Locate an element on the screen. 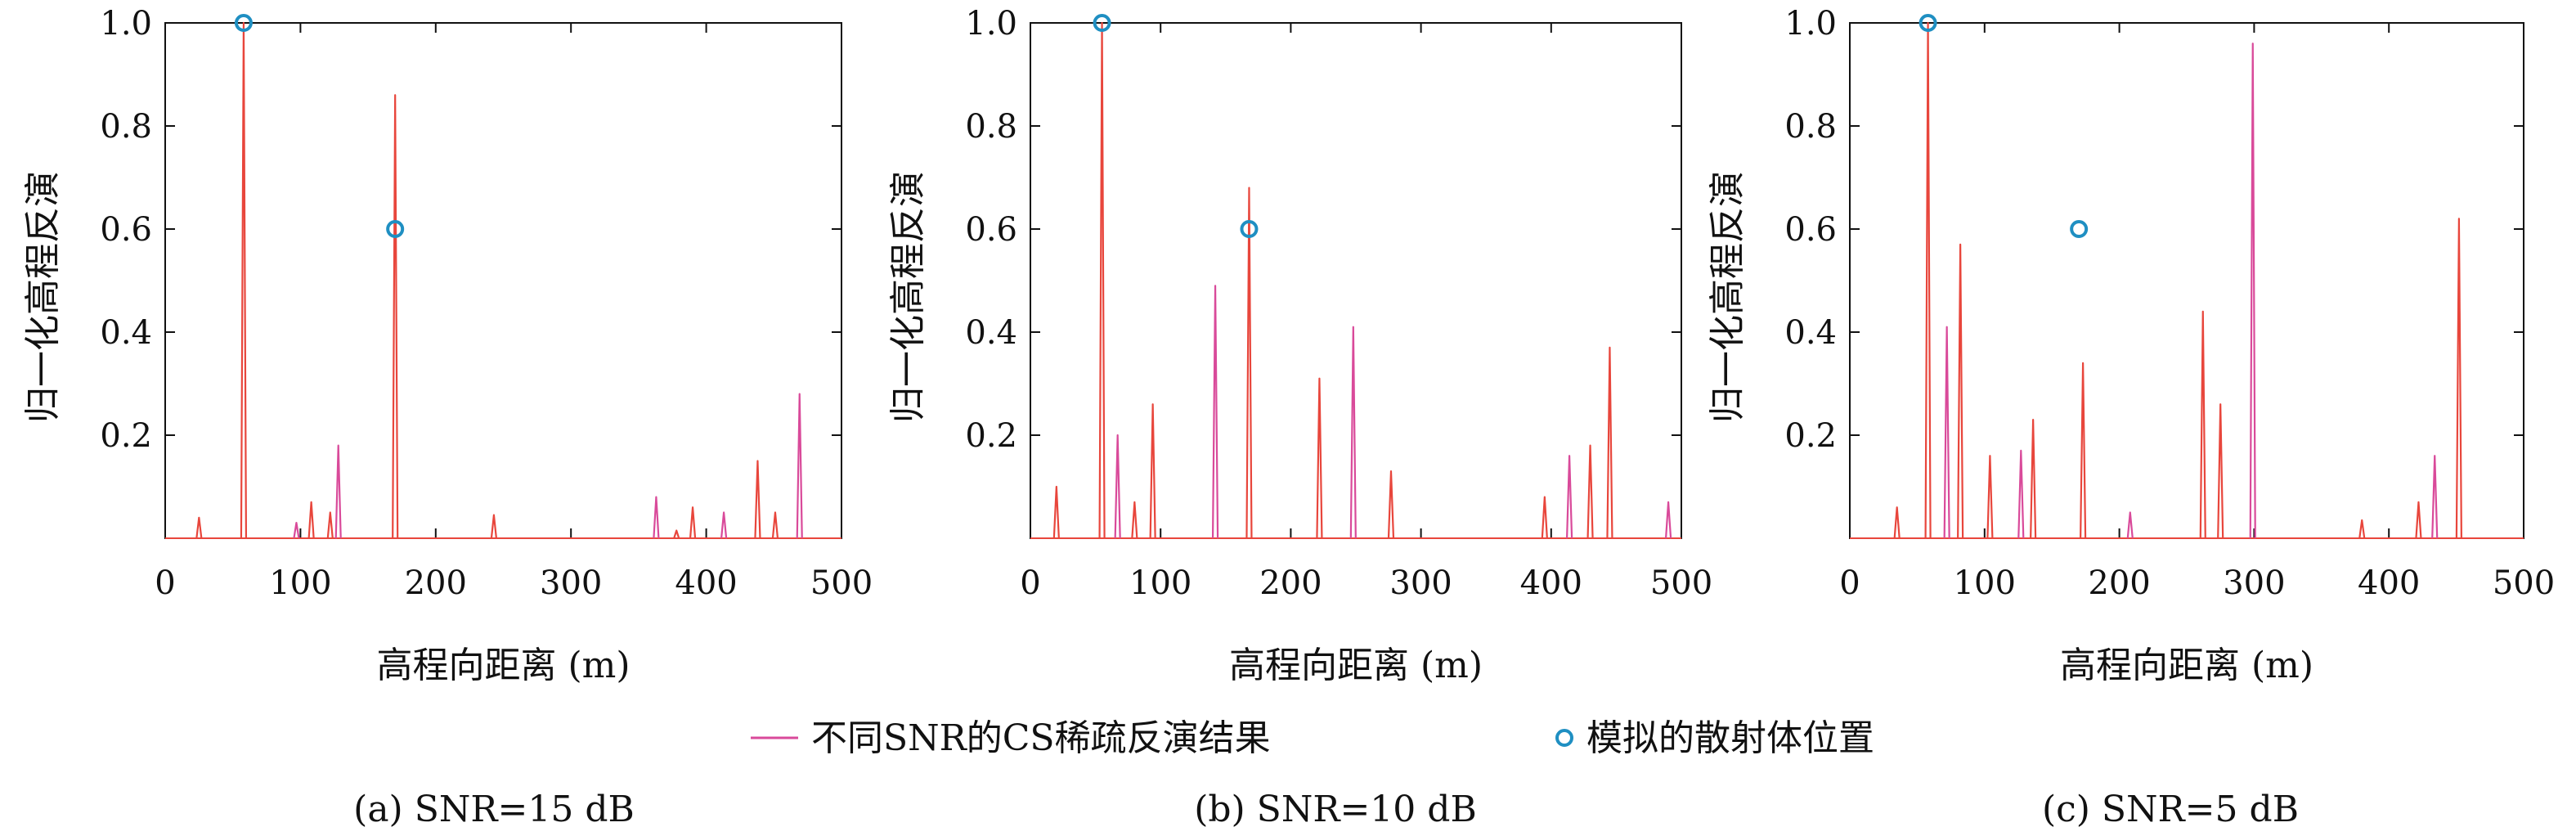 The image size is (2576, 836). legend-marker-swatch is located at coordinates (1564, 738).